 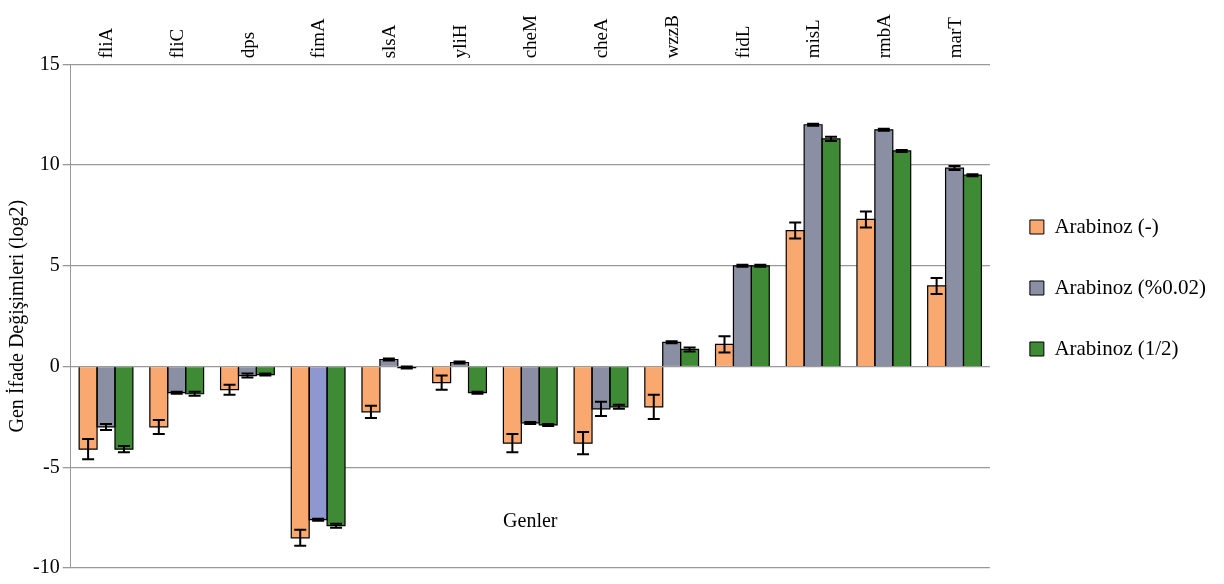 I want to click on x-tick-label: wzzB, so click(x=671, y=37).